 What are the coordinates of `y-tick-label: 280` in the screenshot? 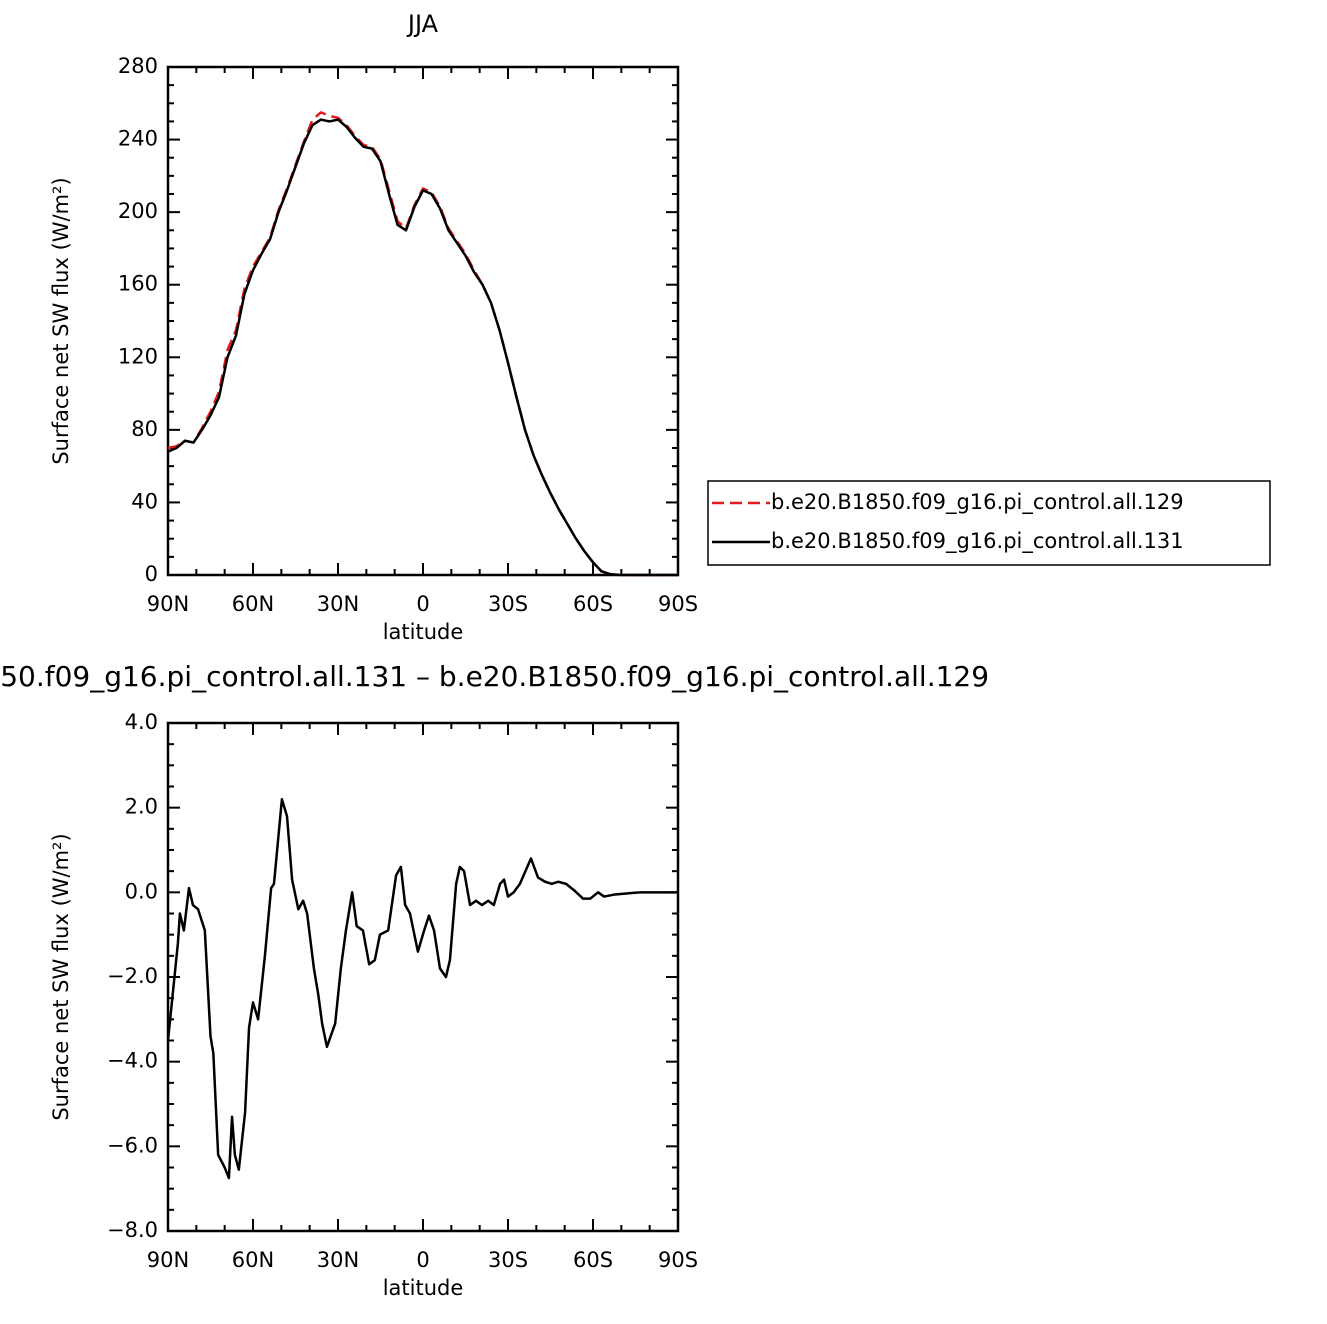 It's located at (138, 66).